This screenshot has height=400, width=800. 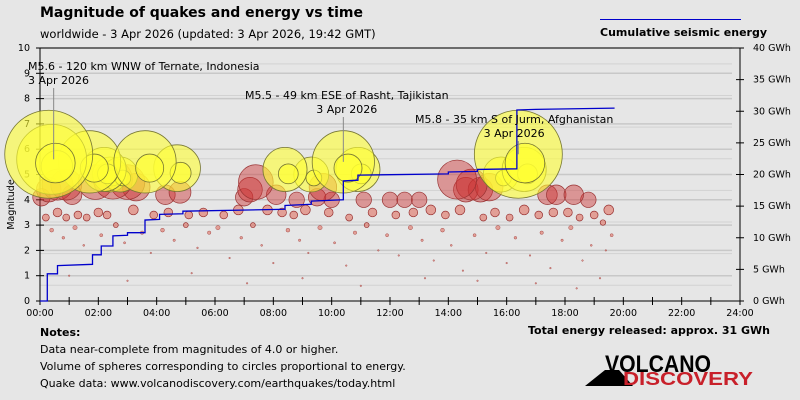 What do you see at coordinates (27, 200) in the screenshot?
I see `y-tick-label: 4` at bounding box center [27, 200].